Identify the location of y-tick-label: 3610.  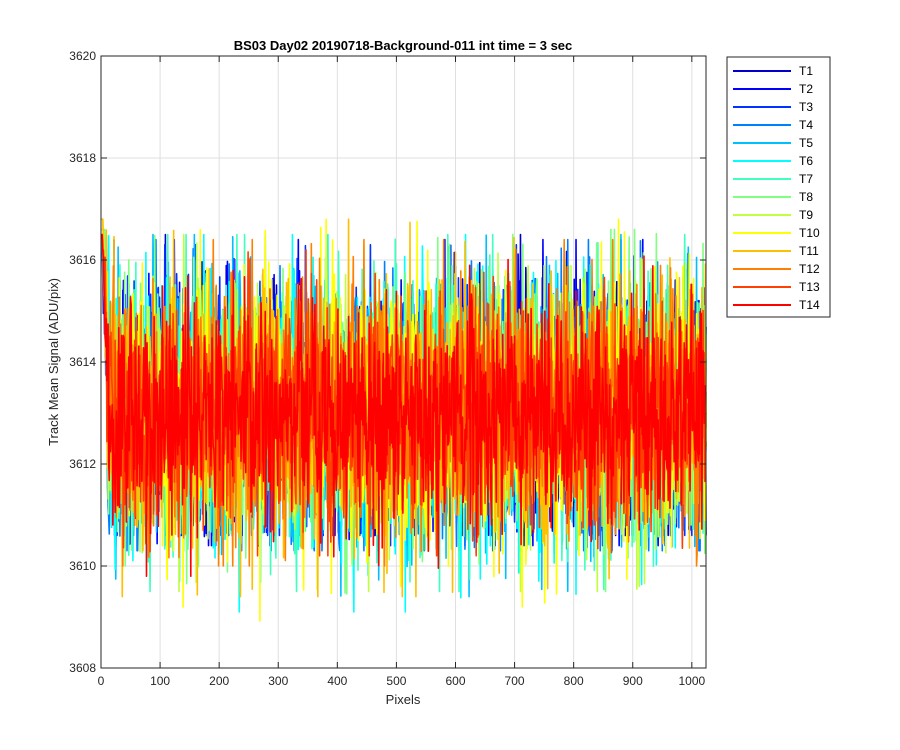
(82, 566).